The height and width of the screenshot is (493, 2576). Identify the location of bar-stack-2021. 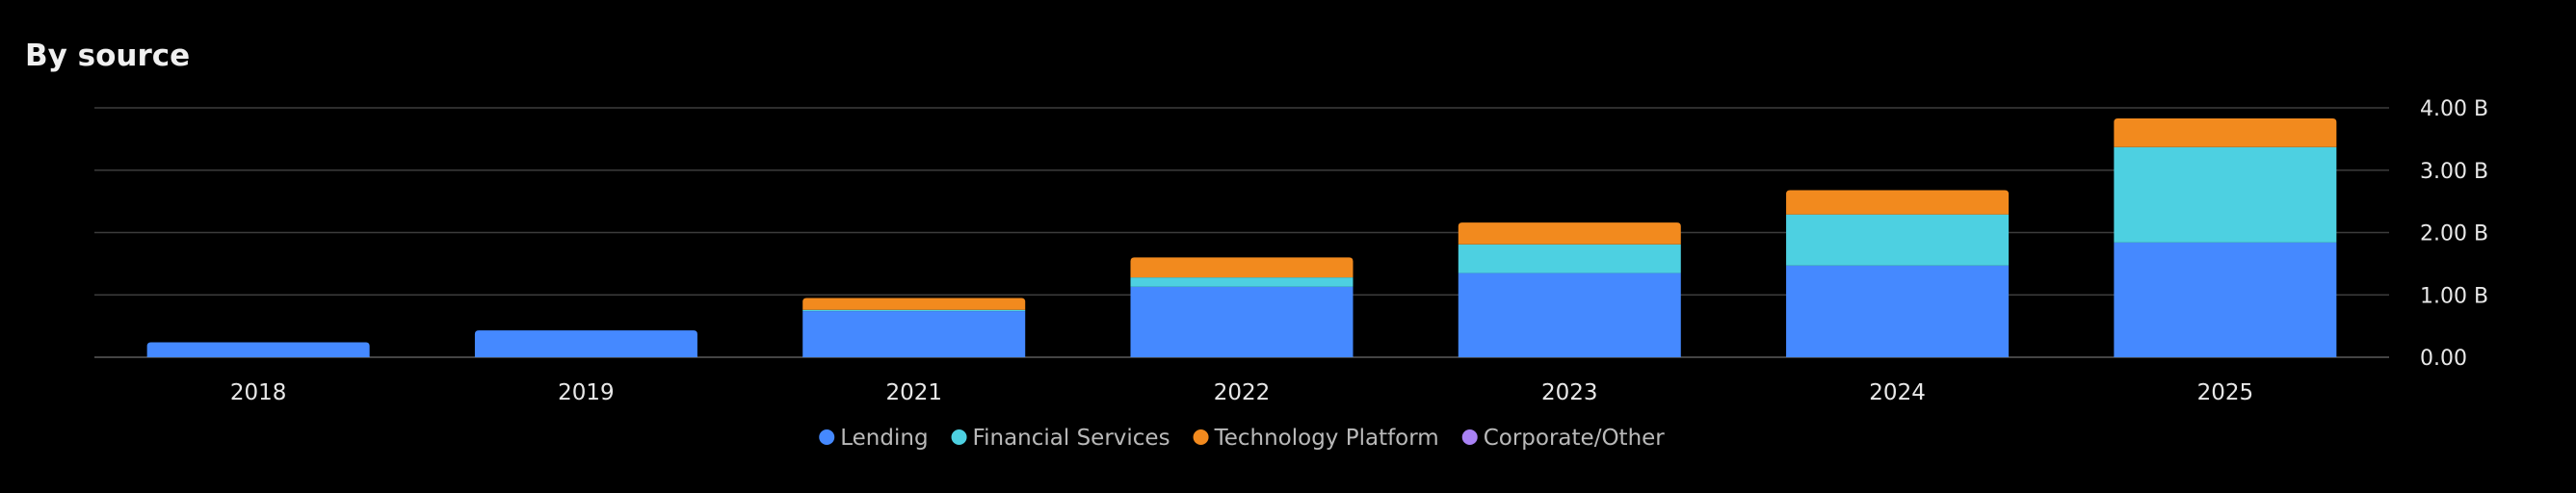
(914, 327).